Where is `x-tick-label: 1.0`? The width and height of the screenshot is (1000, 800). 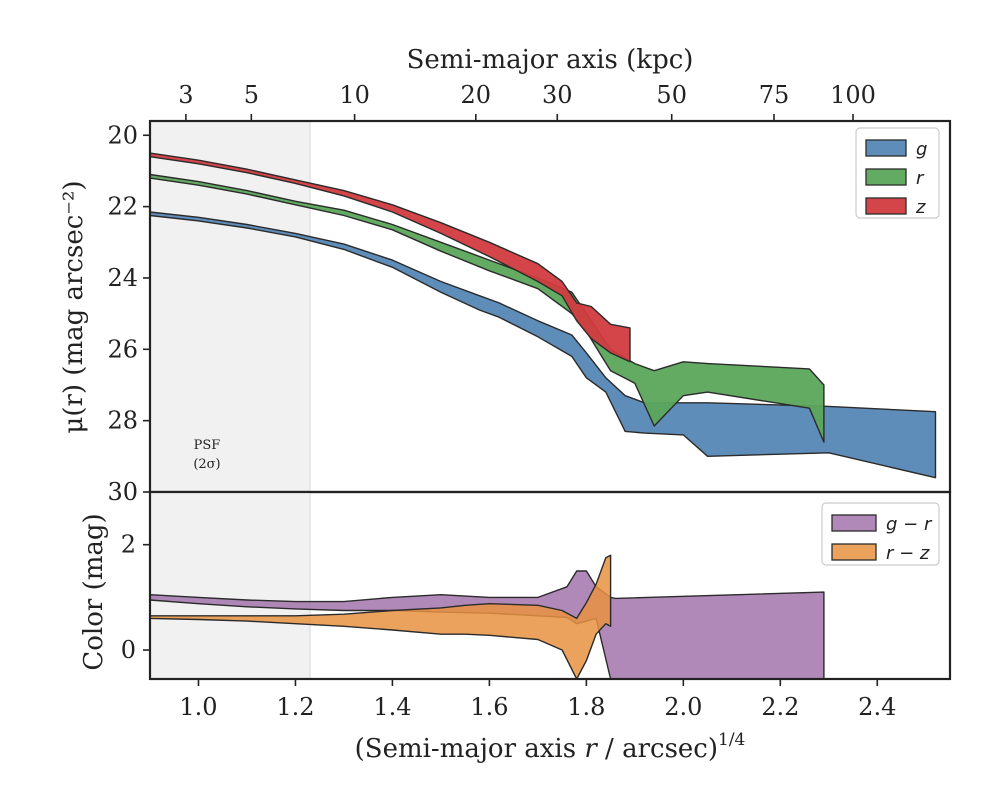 x-tick-label: 1.0 is located at coordinates (198, 707).